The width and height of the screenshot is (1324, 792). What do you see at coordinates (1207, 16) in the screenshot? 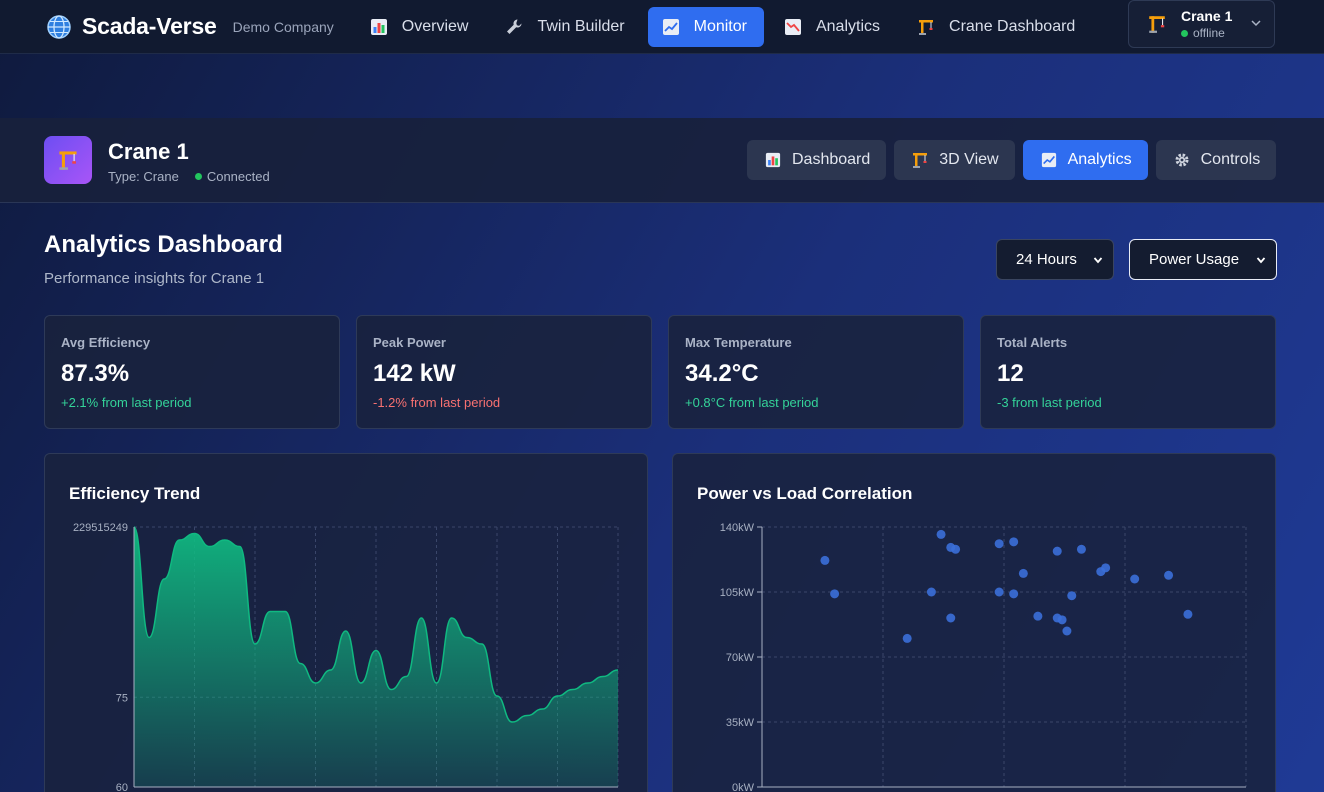
I see `device-name: Crane 1` at bounding box center [1207, 16].